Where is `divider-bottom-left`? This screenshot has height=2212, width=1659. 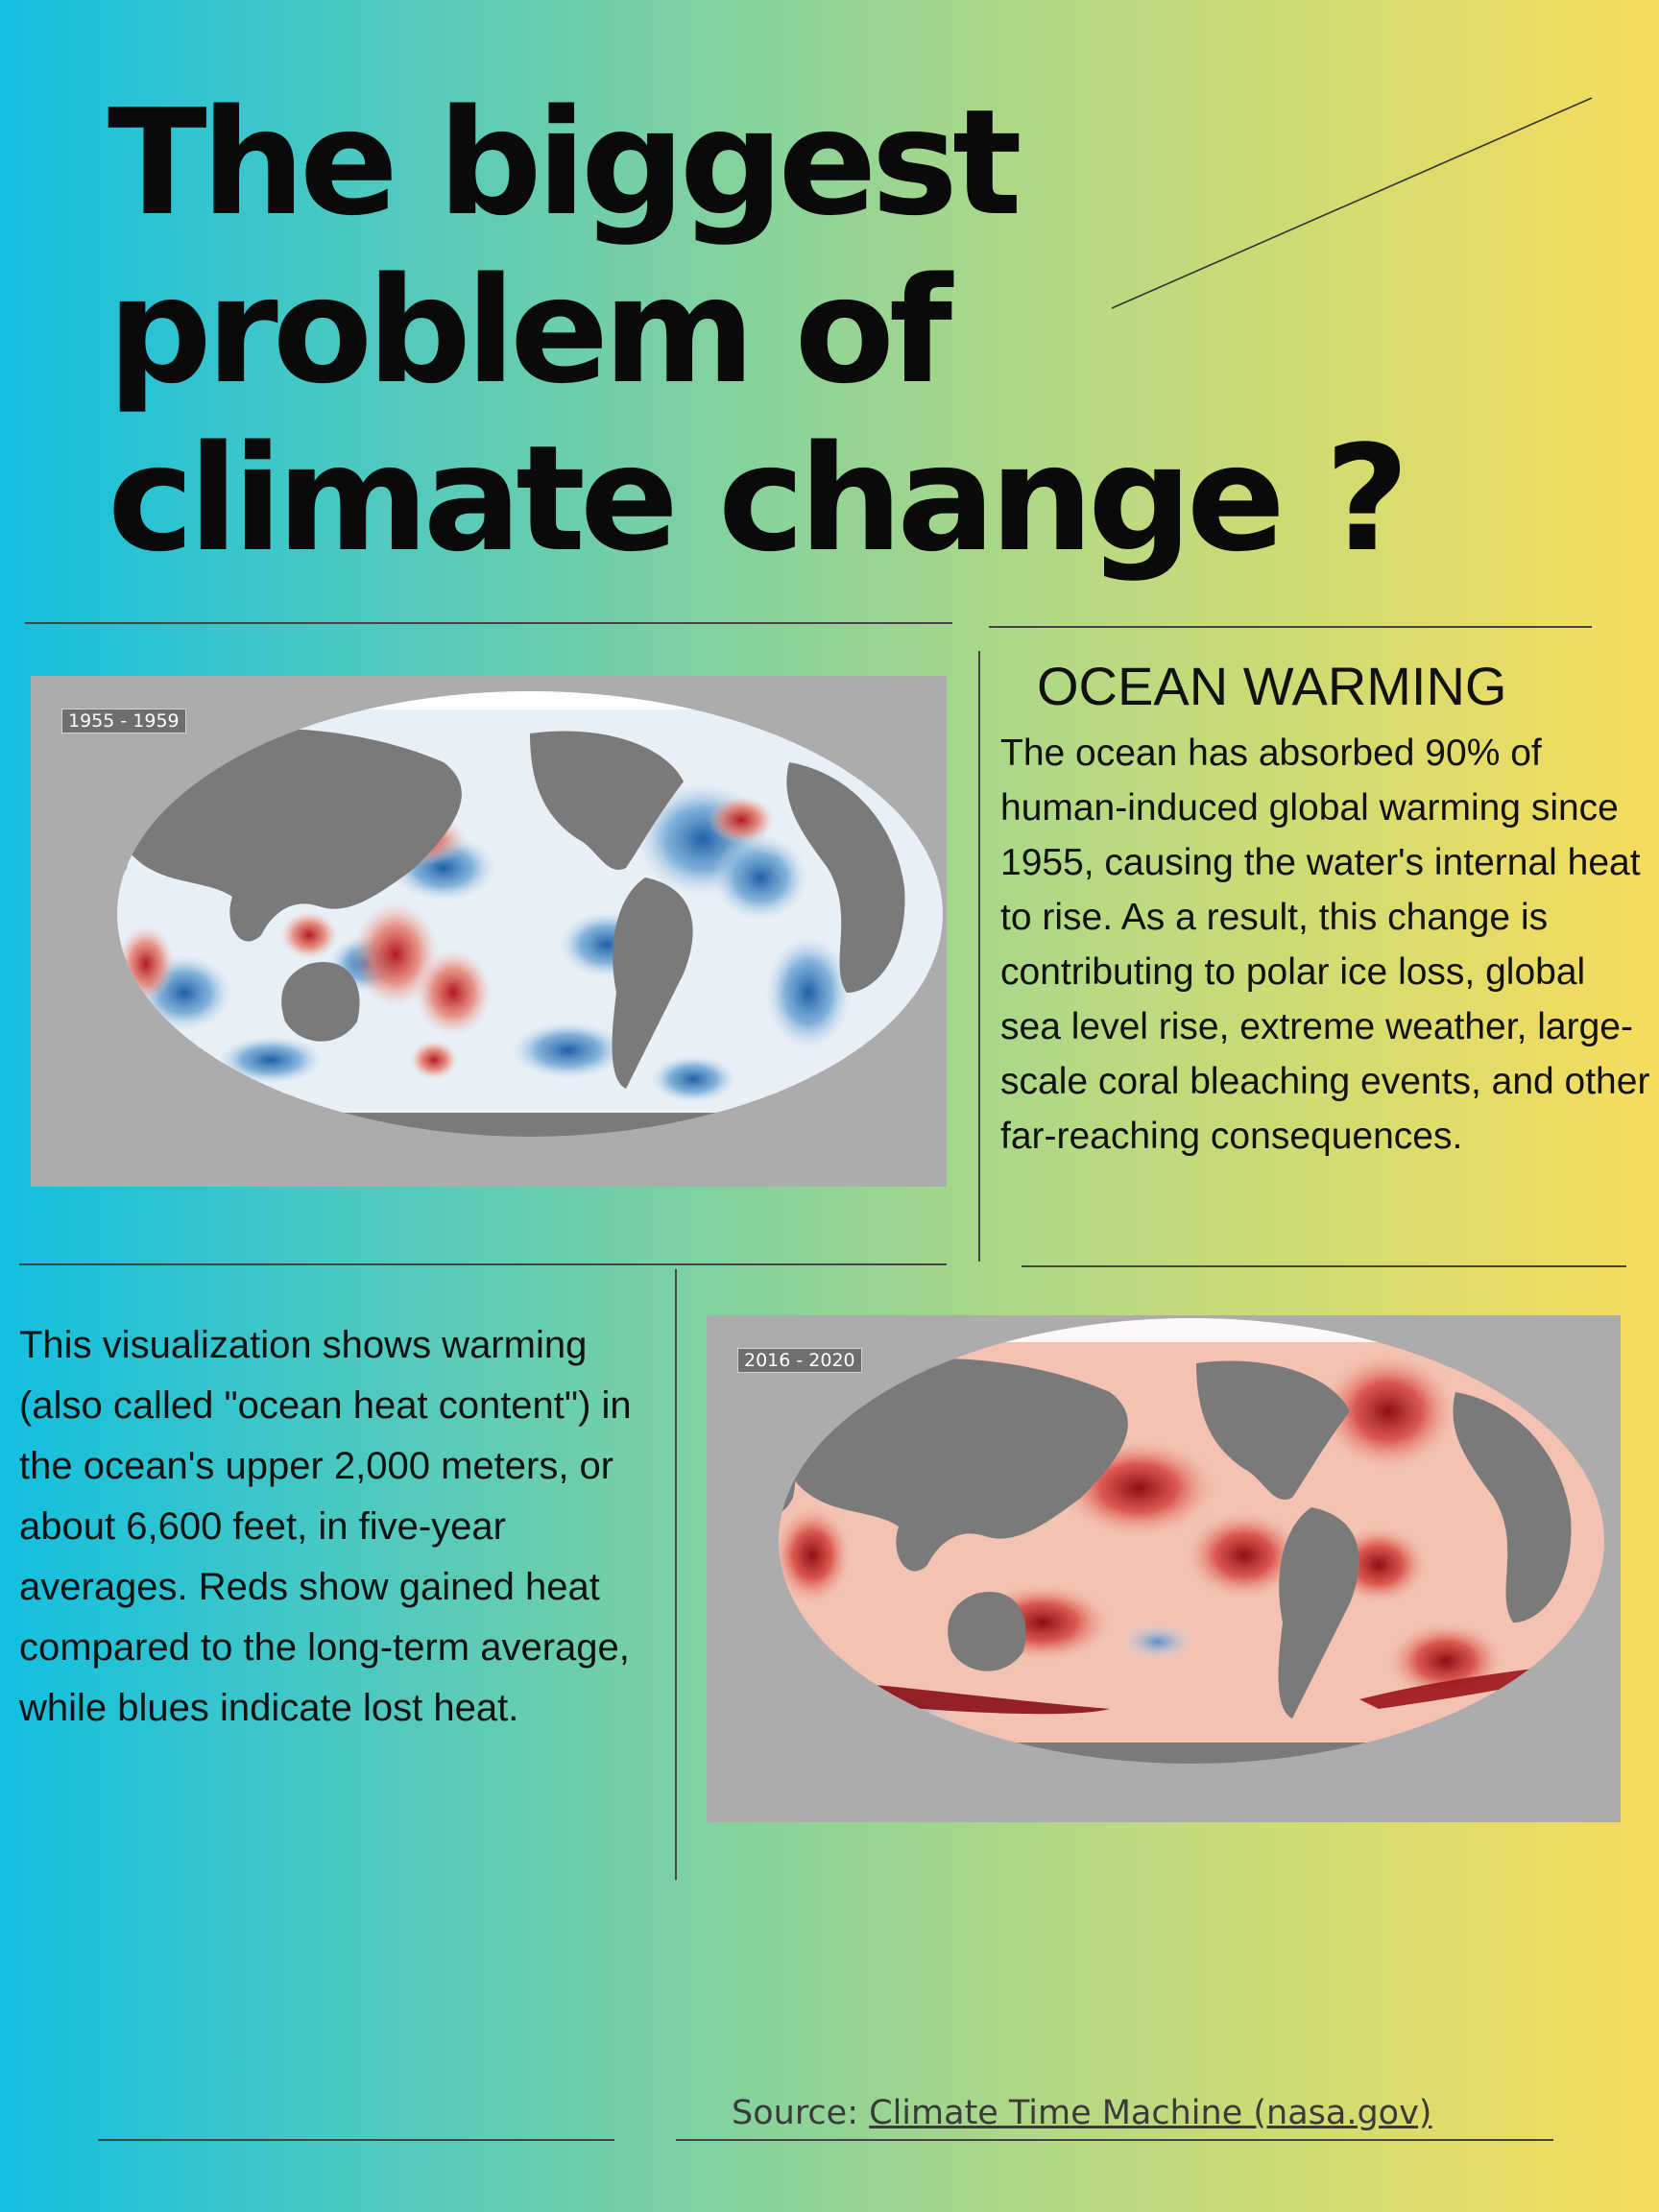
divider-bottom-left is located at coordinates (356, 2140).